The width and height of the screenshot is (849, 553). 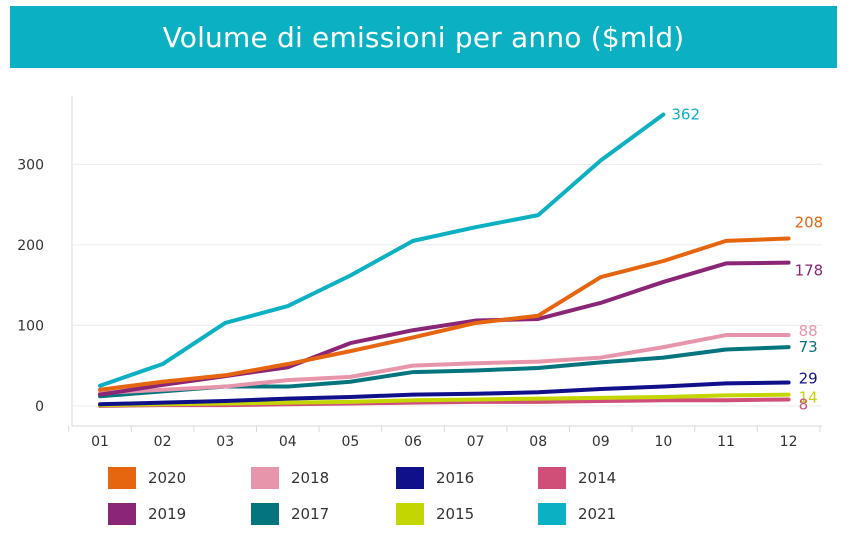 What do you see at coordinates (435, 514) in the screenshot?
I see `legend-item-2015: 2015` at bounding box center [435, 514].